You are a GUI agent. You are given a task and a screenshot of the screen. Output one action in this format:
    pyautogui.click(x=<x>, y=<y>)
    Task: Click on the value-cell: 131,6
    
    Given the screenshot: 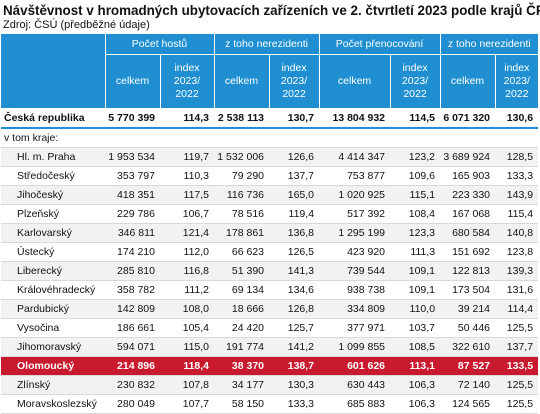 What is the action you would take?
    pyautogui.click(x=517, y=290)
    